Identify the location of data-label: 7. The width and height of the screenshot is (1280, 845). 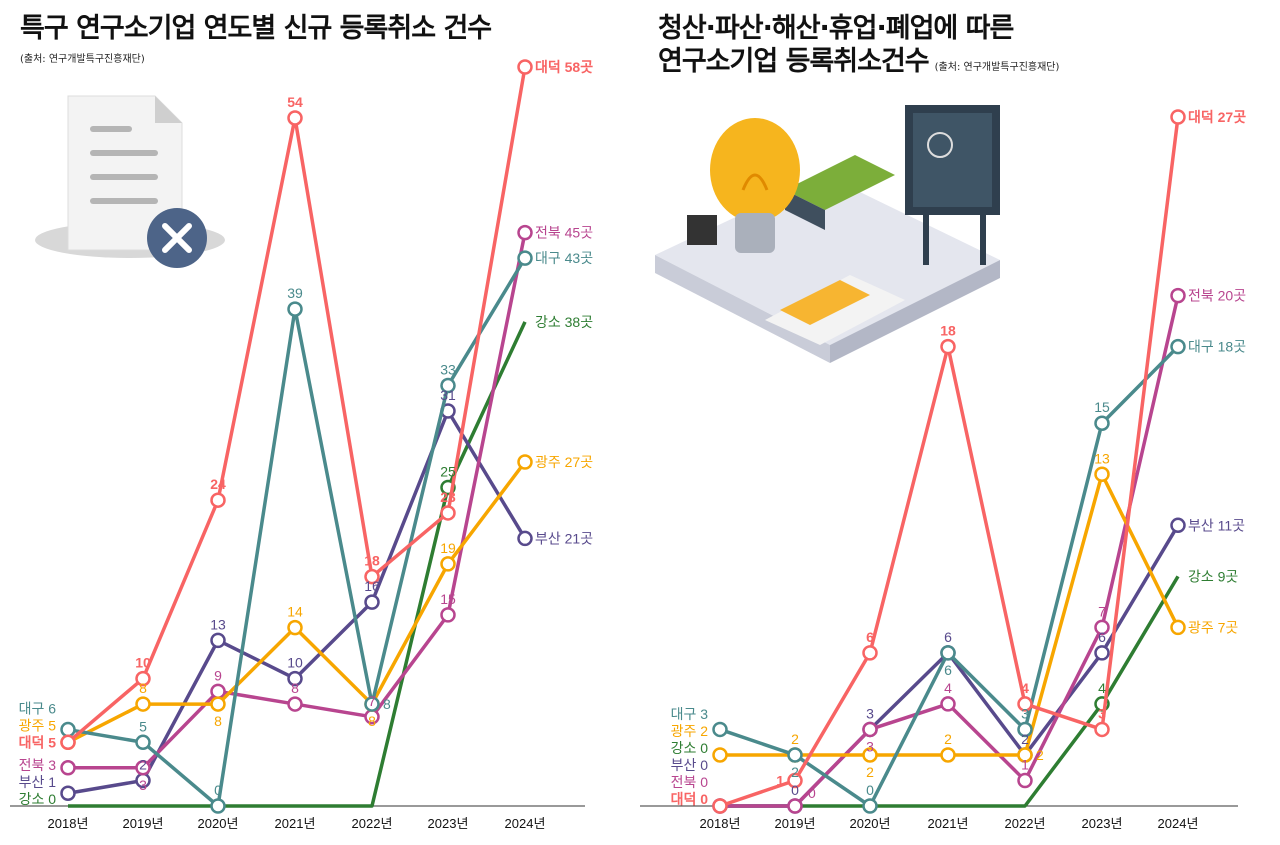
(372, 701).